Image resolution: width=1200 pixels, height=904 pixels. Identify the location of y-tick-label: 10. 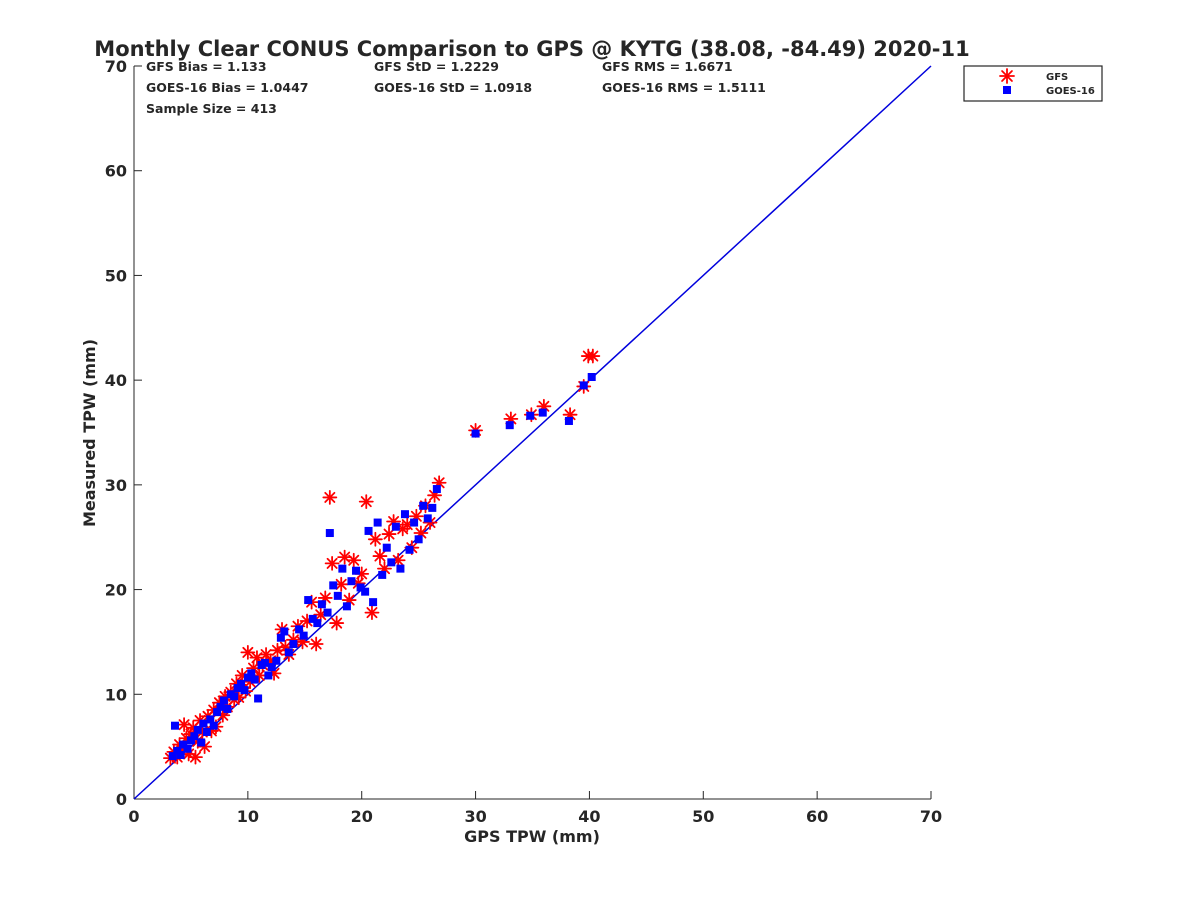
(116, 694).